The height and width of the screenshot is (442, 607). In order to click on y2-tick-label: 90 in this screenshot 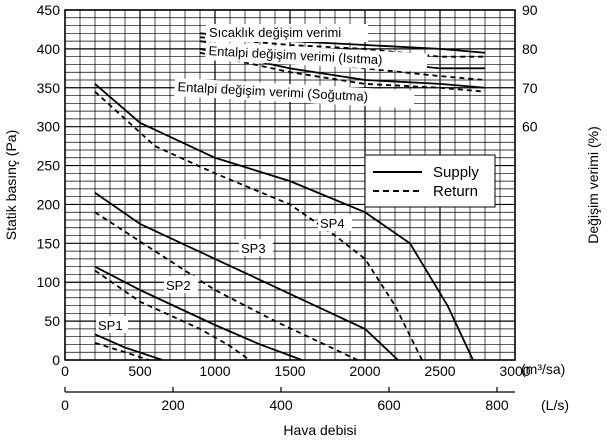, I will do `click(530, 10)`.